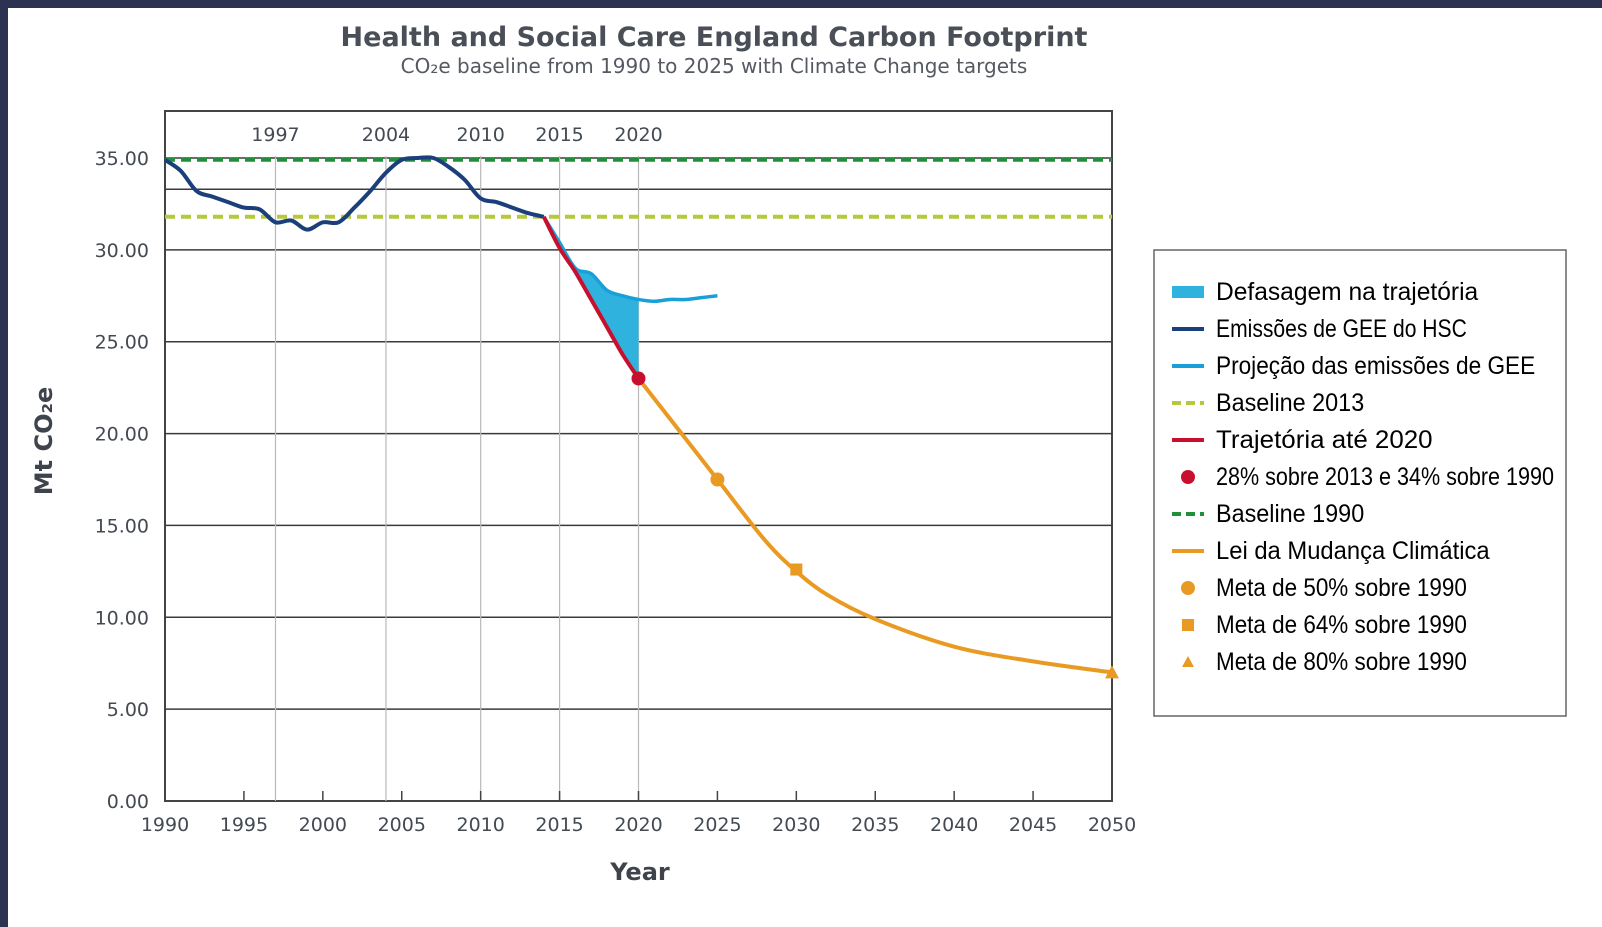 Image resolution: width=1602 pixels, height=927 pixels. Describe the element at coordinates (591, 297) in the screenshot. I see `trajectory-2020-line` at that location.